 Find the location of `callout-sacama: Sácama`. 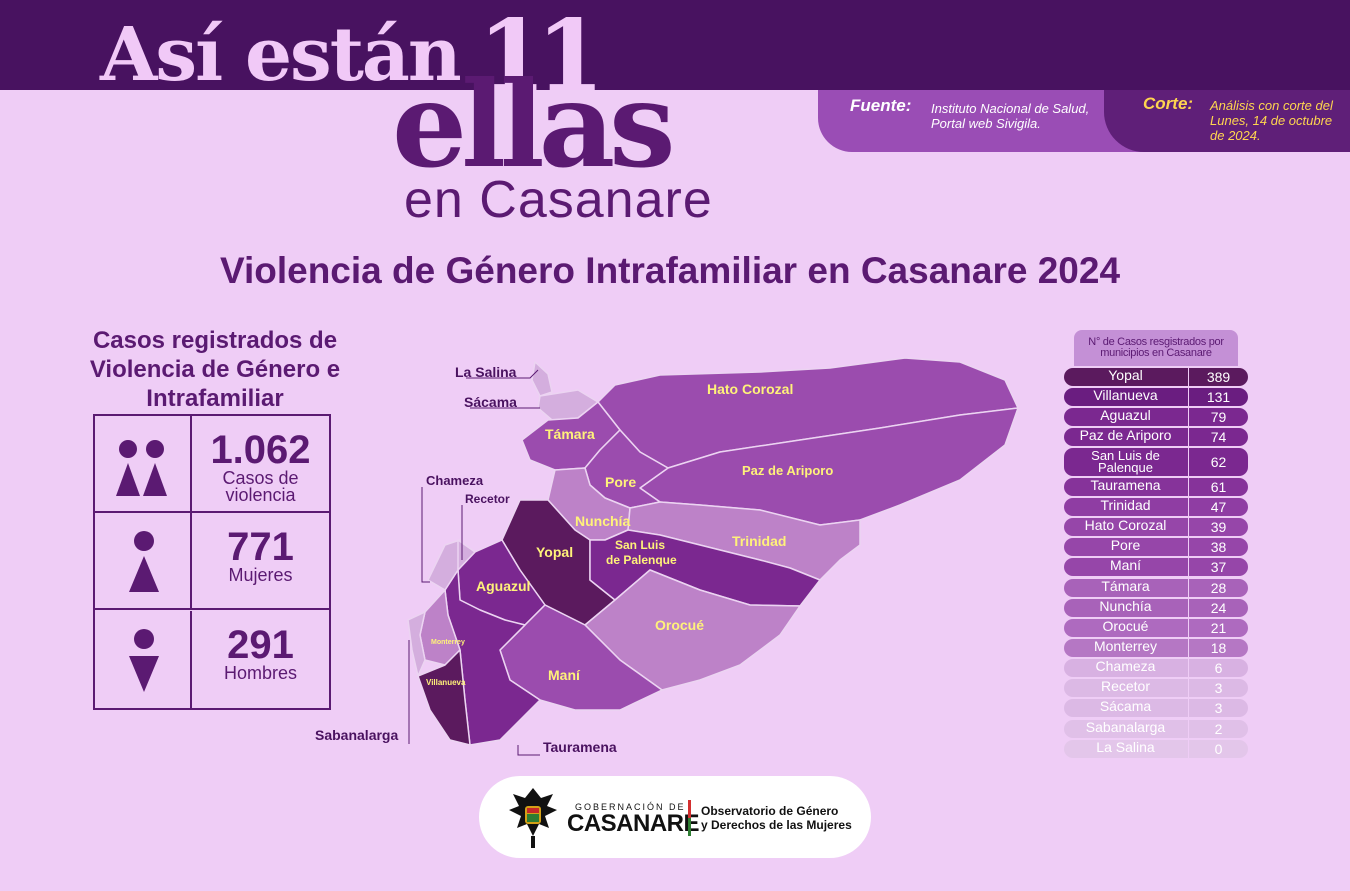

callout-sacama: Sácama is located at coordinates (490, 402).